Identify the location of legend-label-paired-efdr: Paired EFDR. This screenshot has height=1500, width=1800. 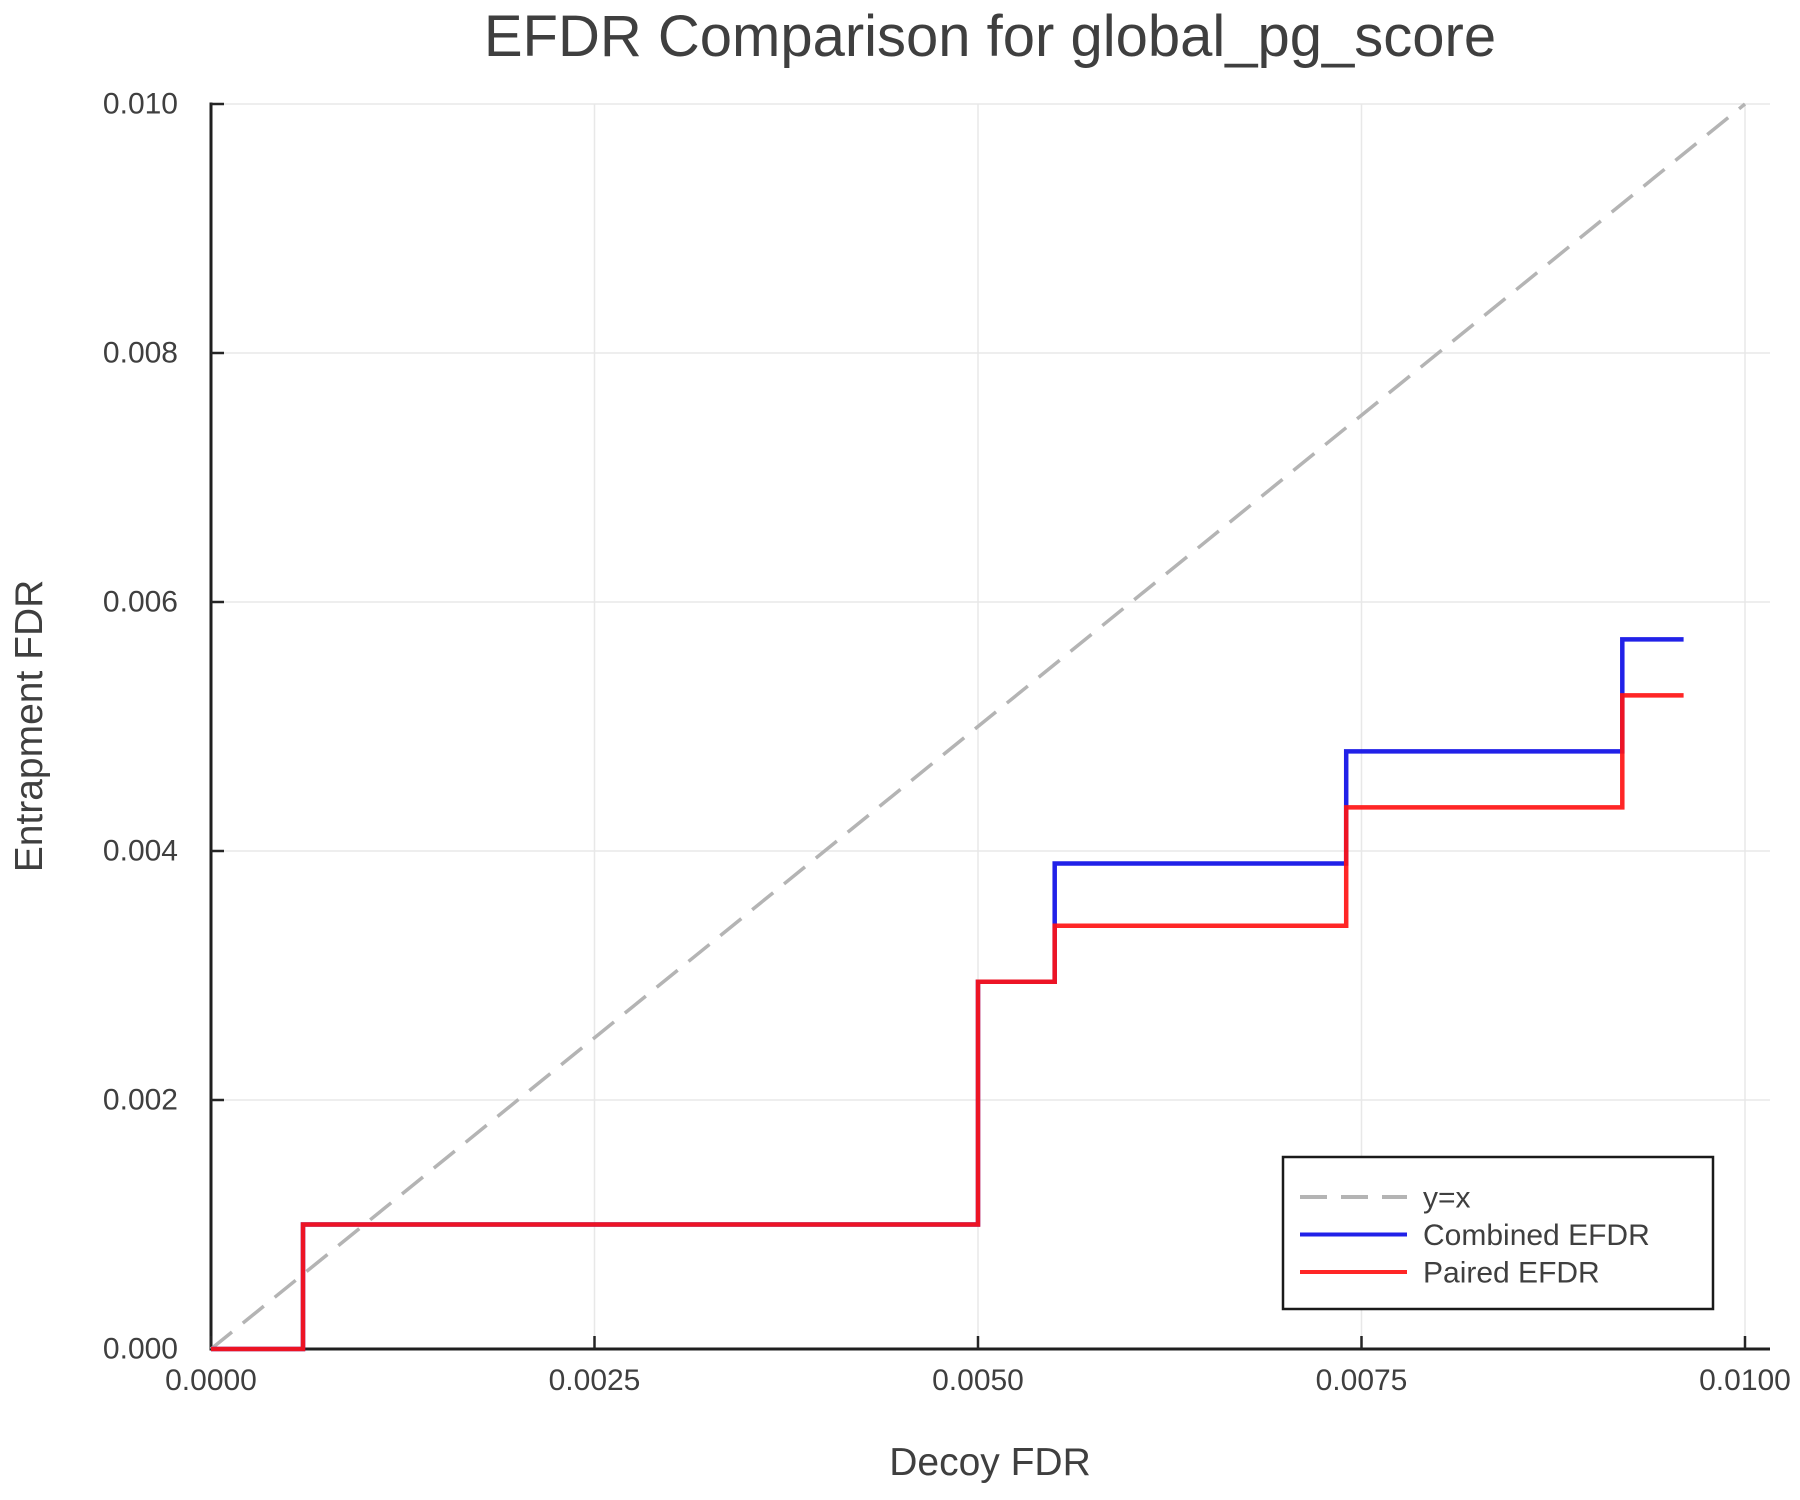
(1511, 1273).